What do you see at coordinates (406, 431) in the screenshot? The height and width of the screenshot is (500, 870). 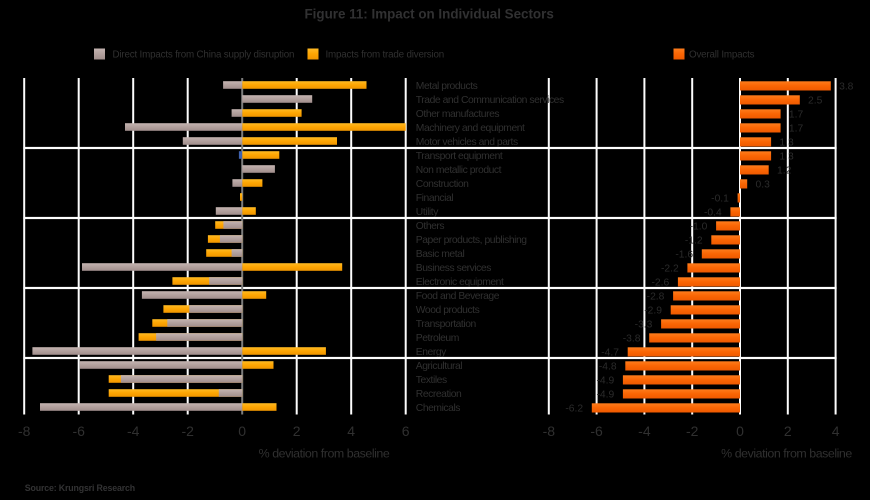 I see `svg-text: 6` at bounding box center [406, 431].